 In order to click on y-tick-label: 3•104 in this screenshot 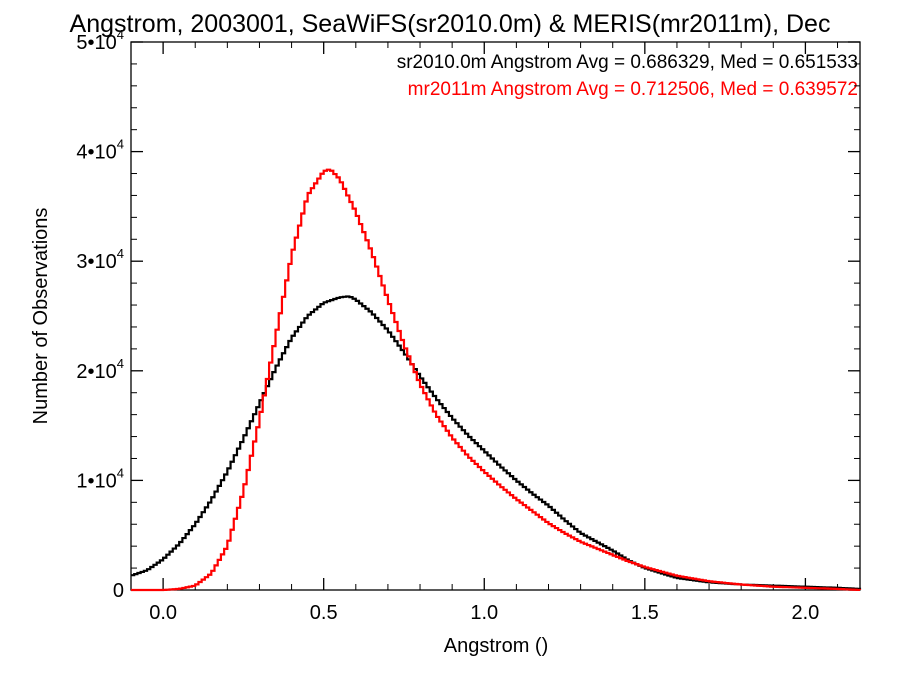, I will do `click(100, 259)`.